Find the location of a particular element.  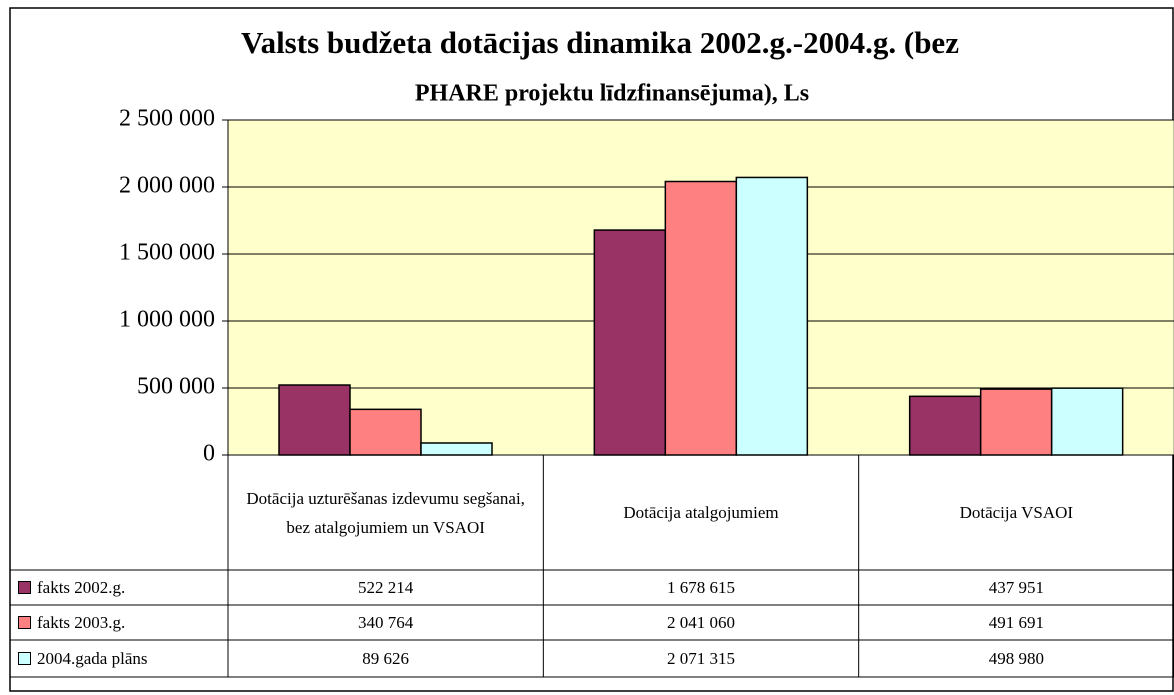

data-label: 2 071 315 is located at coordinates (700, 658).